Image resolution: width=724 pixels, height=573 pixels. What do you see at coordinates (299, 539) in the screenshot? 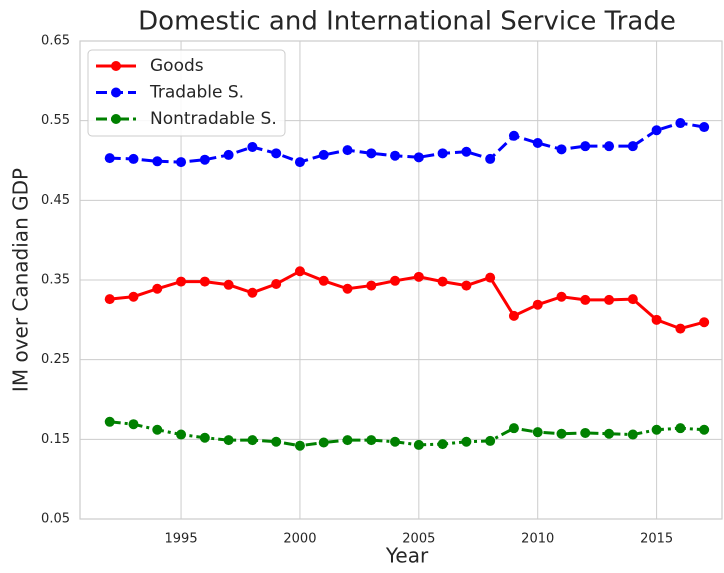
I see `x-tick-label: 2000` at bounding box center [299, 539].